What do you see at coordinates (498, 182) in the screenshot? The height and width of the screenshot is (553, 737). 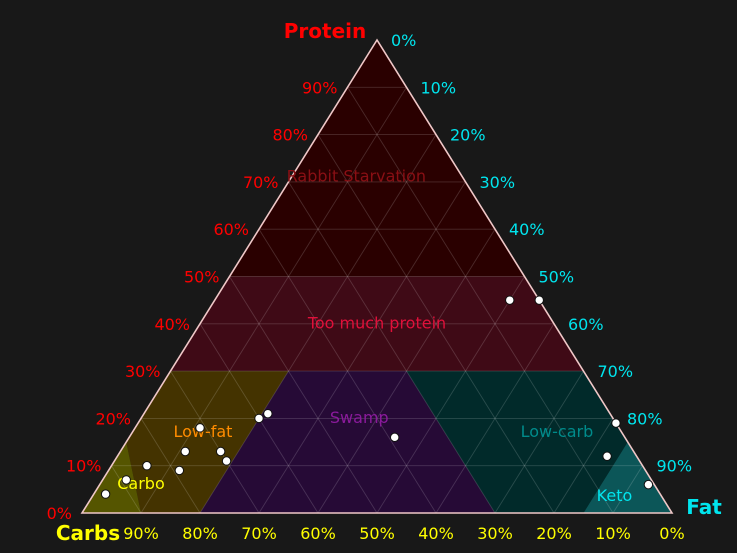 I see `fat-tick-label: 30%` at bounding box center [498, 182].